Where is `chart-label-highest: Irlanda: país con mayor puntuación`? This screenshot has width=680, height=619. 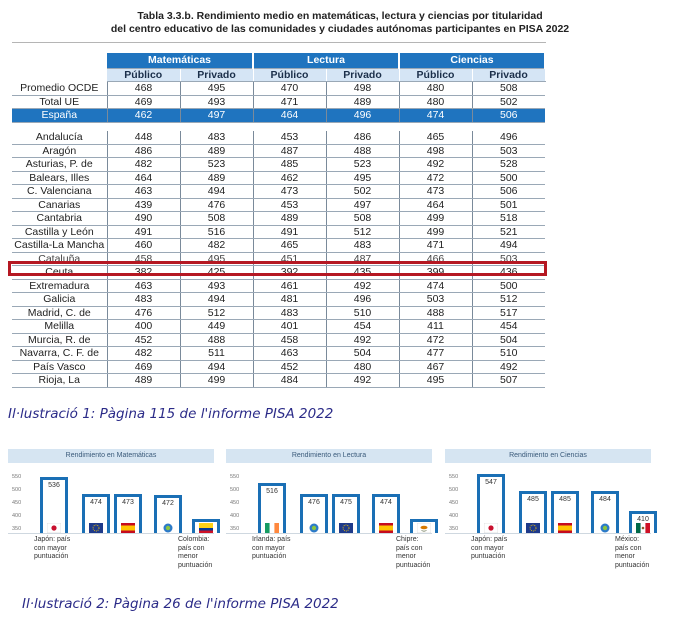 chart-label-highest: Irlanda: país con mayor puntuación is located at coordinates (271, 548).